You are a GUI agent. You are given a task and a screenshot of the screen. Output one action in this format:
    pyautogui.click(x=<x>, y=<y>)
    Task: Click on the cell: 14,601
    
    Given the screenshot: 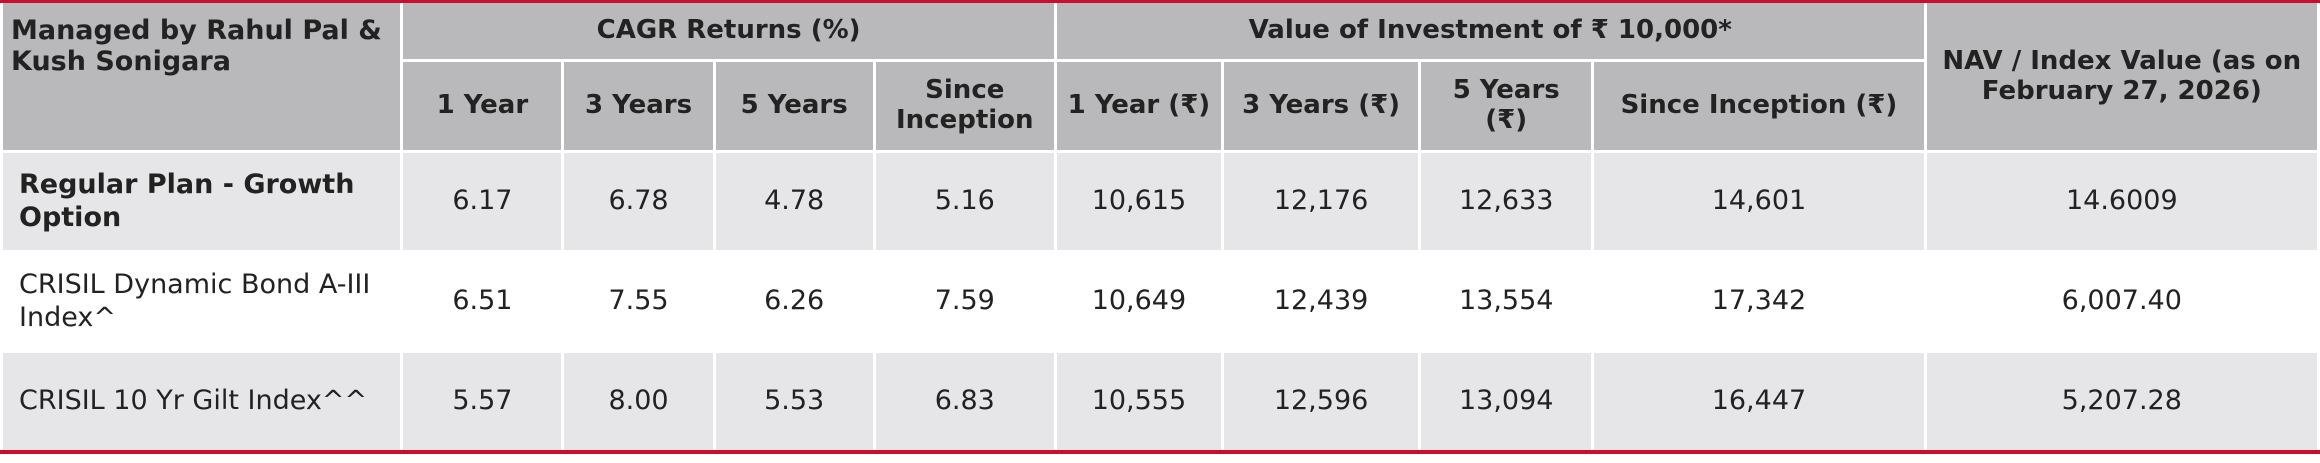 What is the action you would take?
    pyautogui.click(x=1759, y=201)
    